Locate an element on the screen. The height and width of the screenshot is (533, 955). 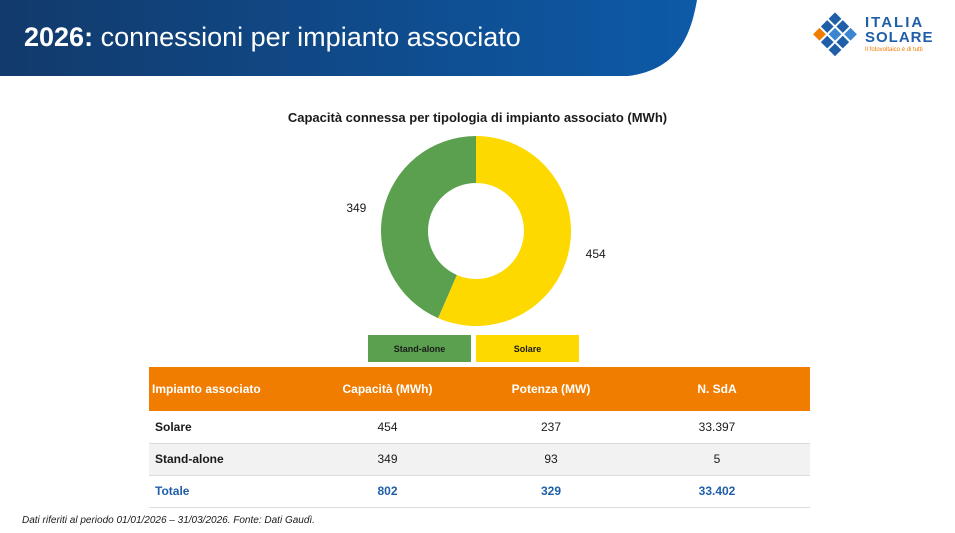
table-cell: 802 is located at coordinates (387, 491).